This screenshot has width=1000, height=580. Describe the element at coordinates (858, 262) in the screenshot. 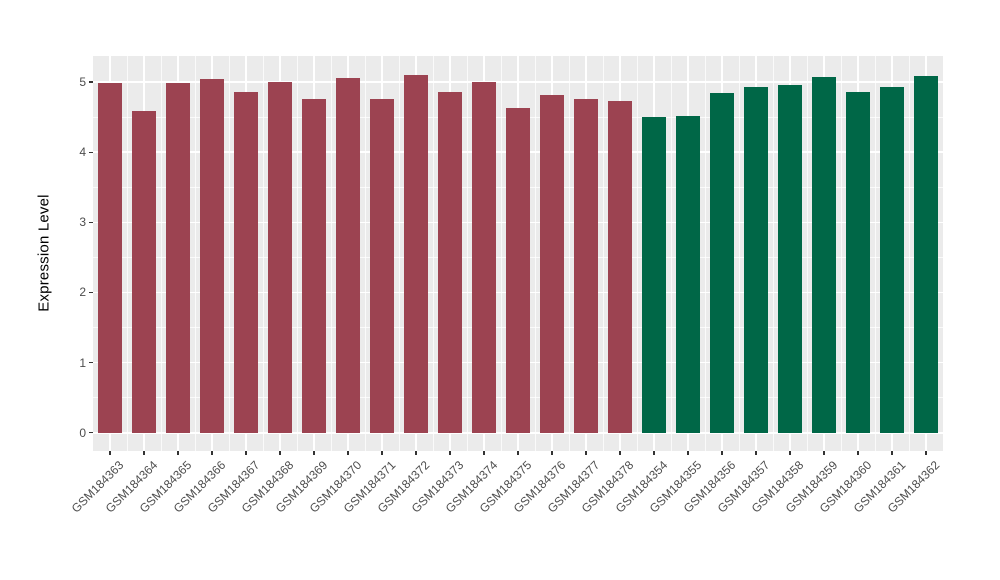

I see `bar-GSM184360` at that location.